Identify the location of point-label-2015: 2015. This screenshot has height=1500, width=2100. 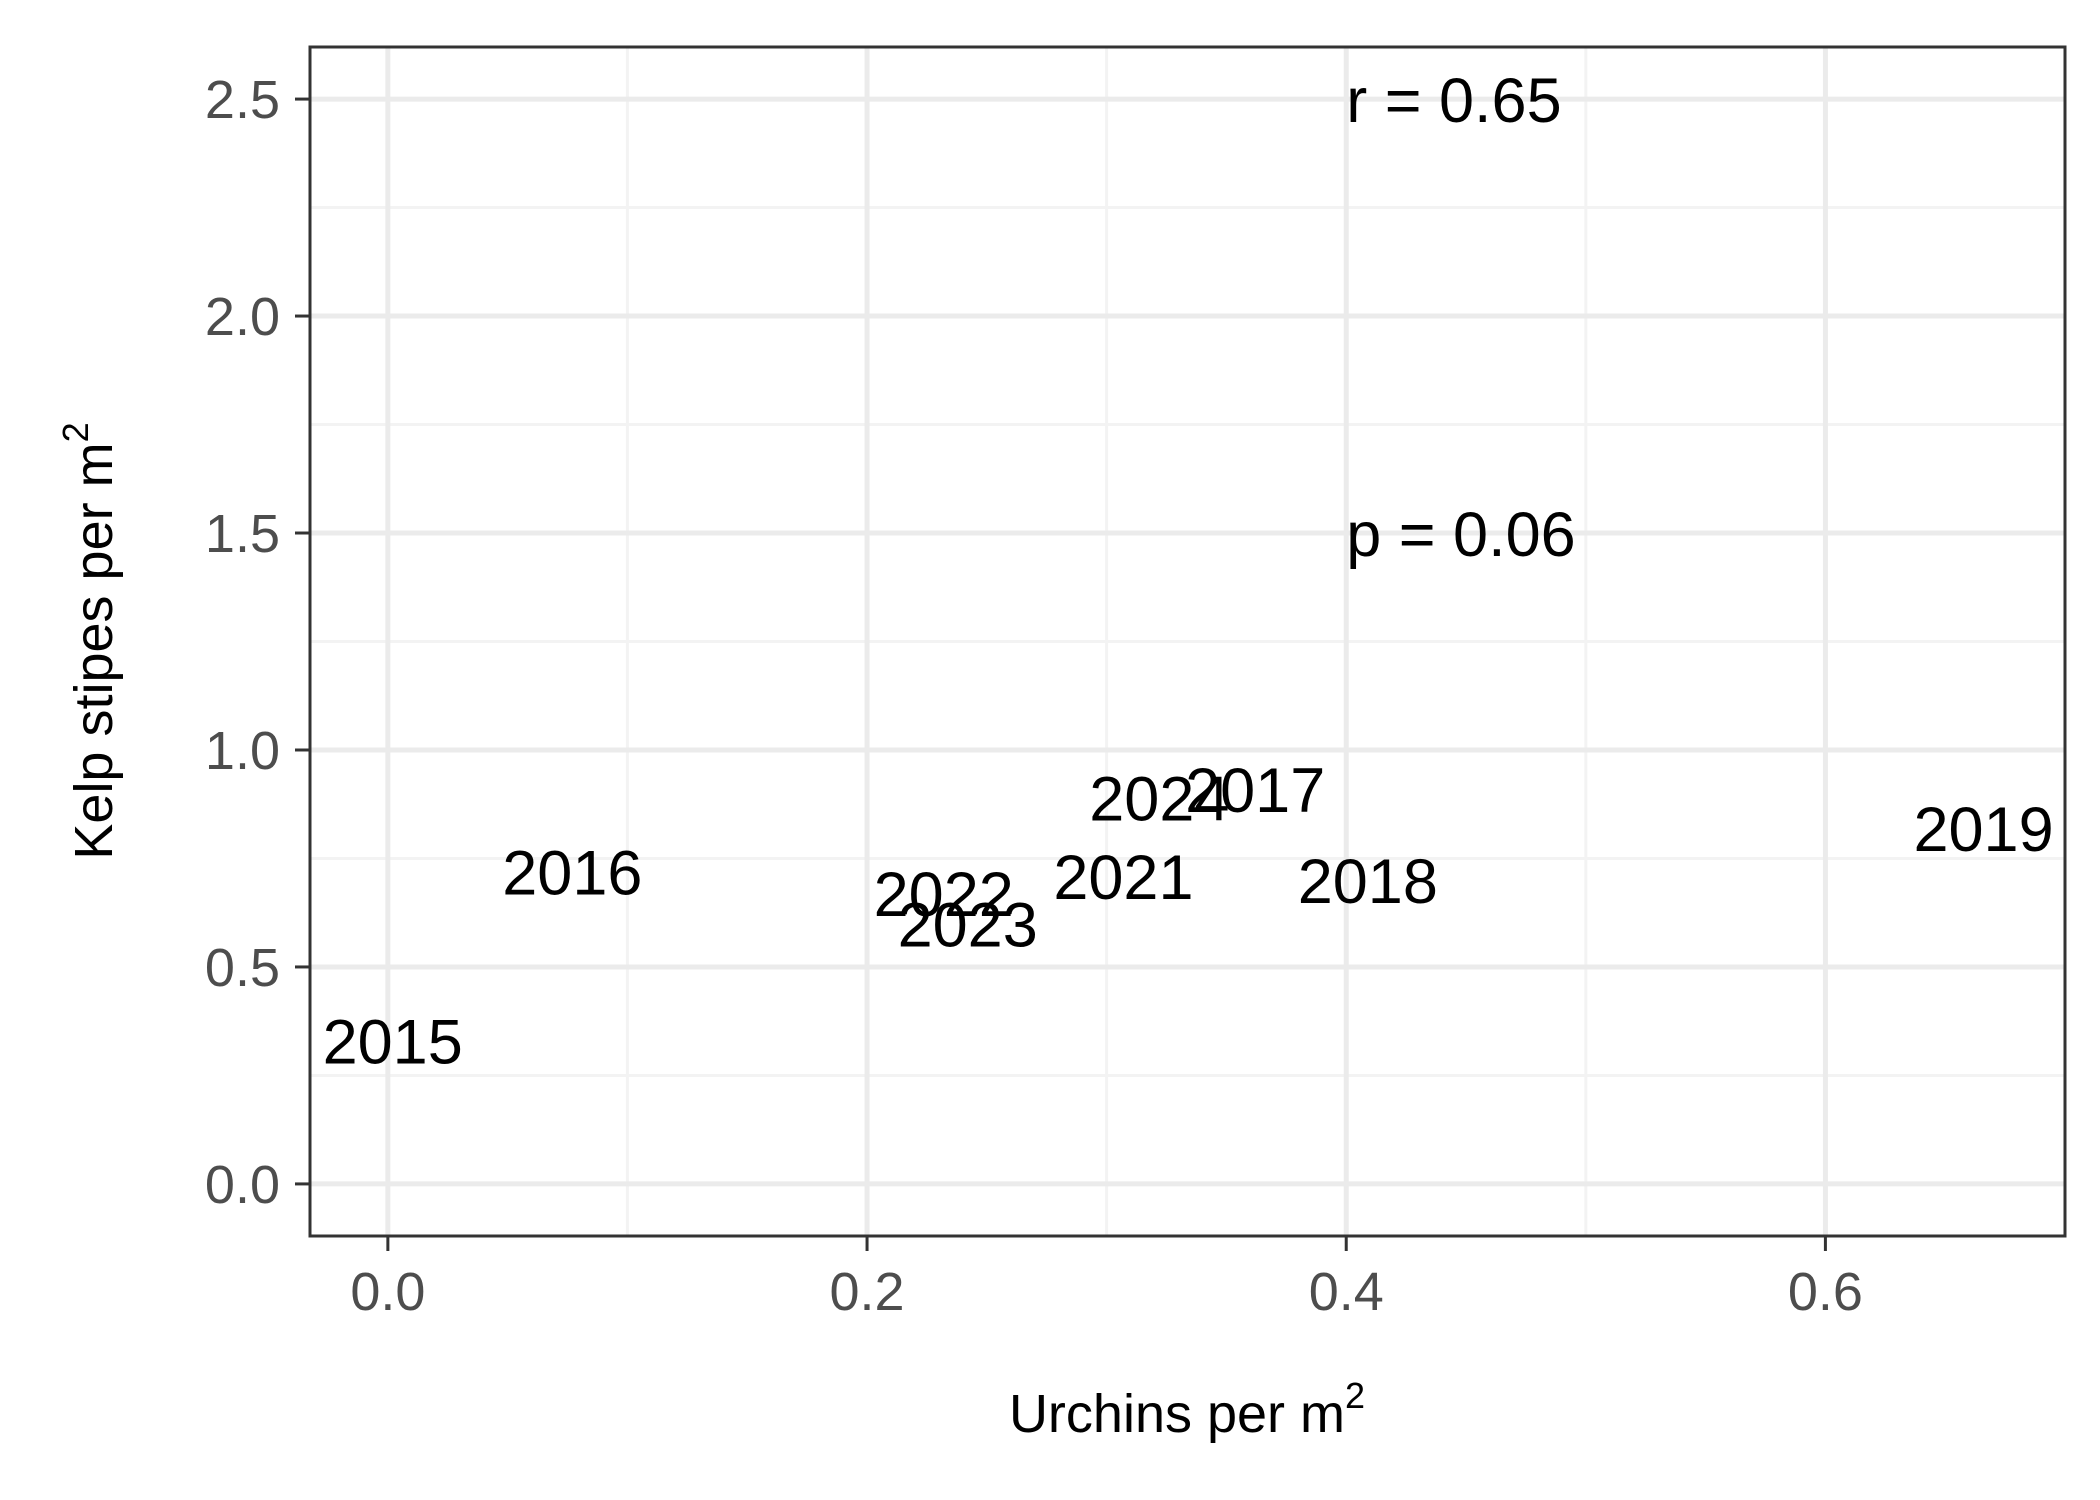
(393, 1043).